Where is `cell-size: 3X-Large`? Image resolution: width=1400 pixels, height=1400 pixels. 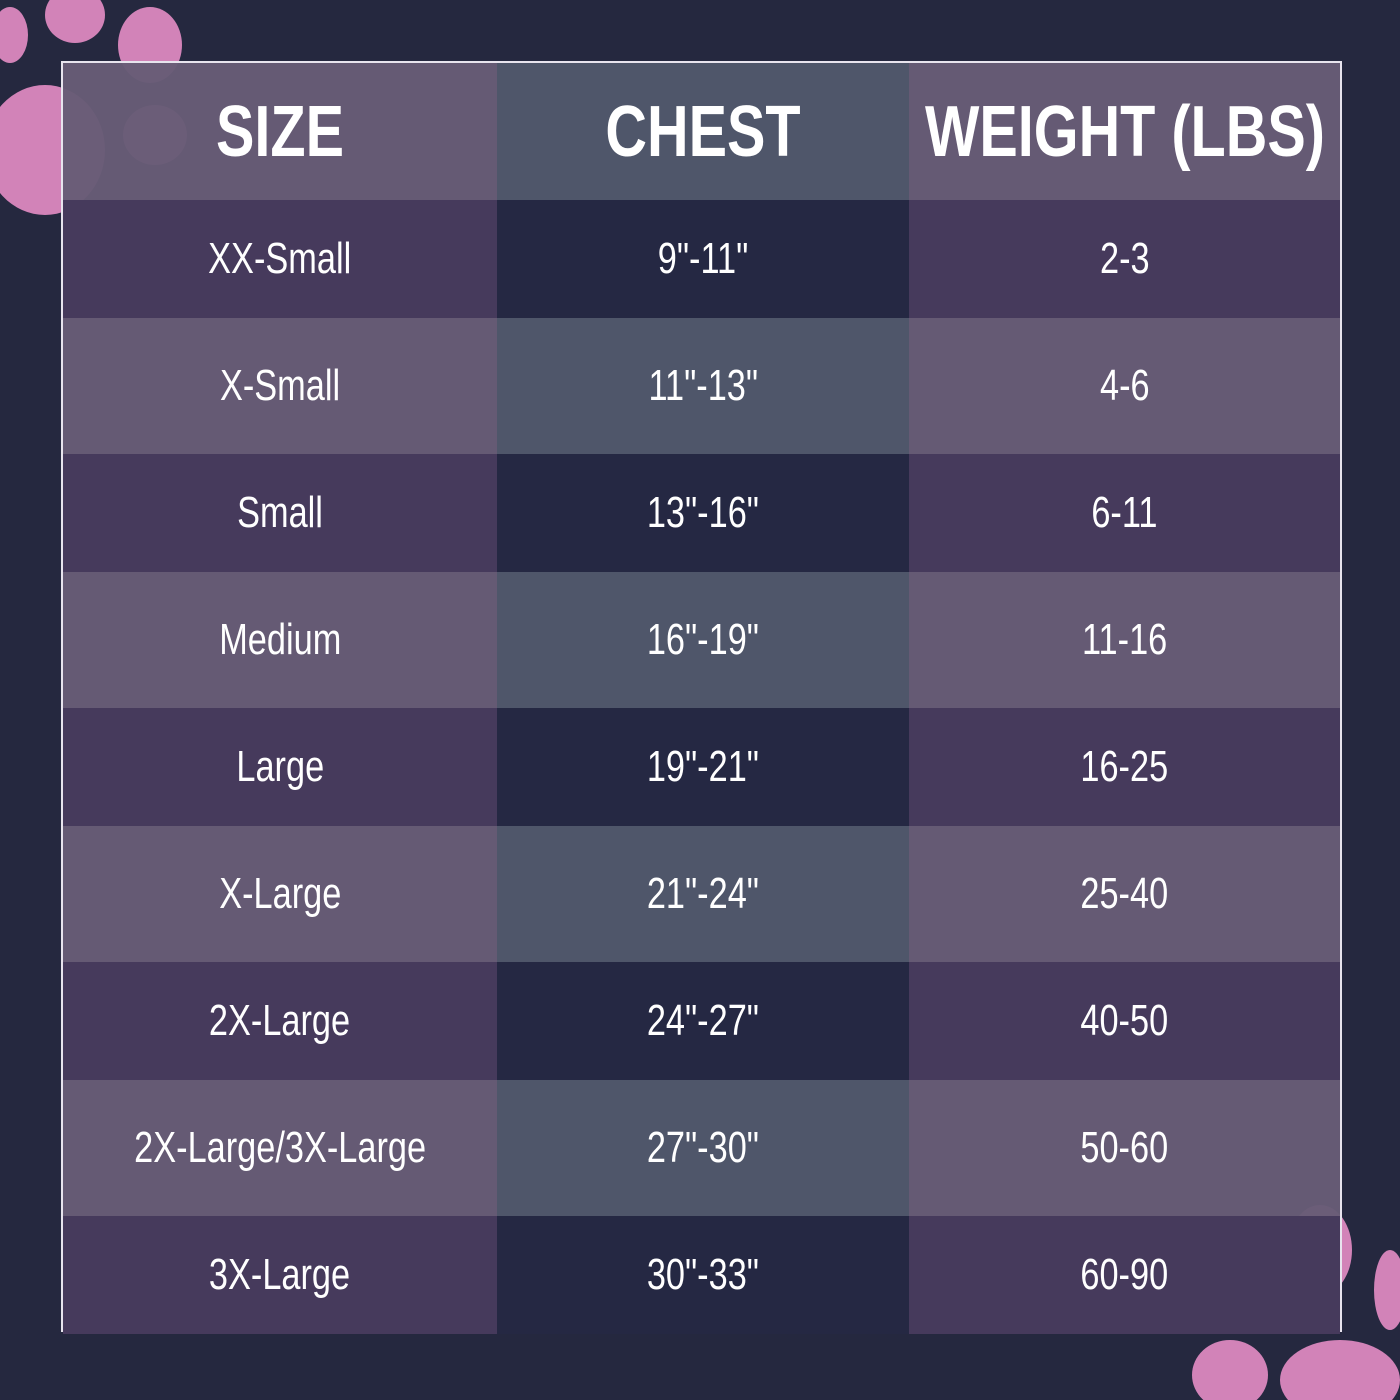 cell-size: 3X-Large is located at coordinates (280, 1275).